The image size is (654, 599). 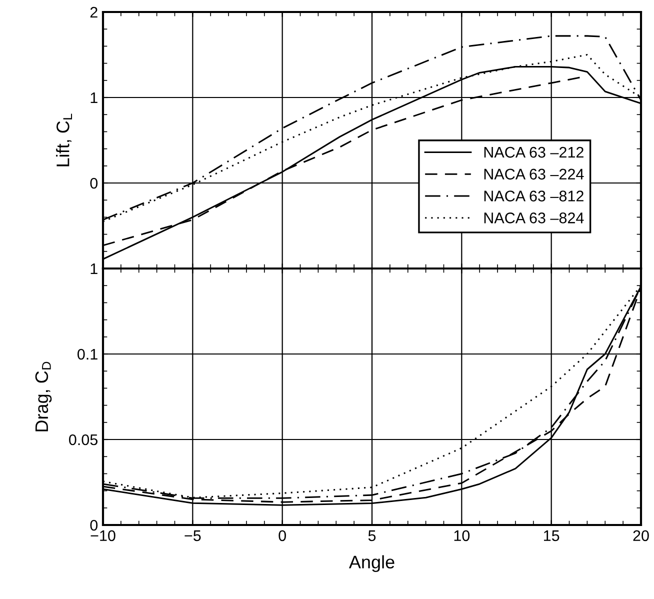 What do you see at coordinates (88, 354) in the screenshot?
I see `y-tick-label: 0.1` at bounding box center [88, 354].